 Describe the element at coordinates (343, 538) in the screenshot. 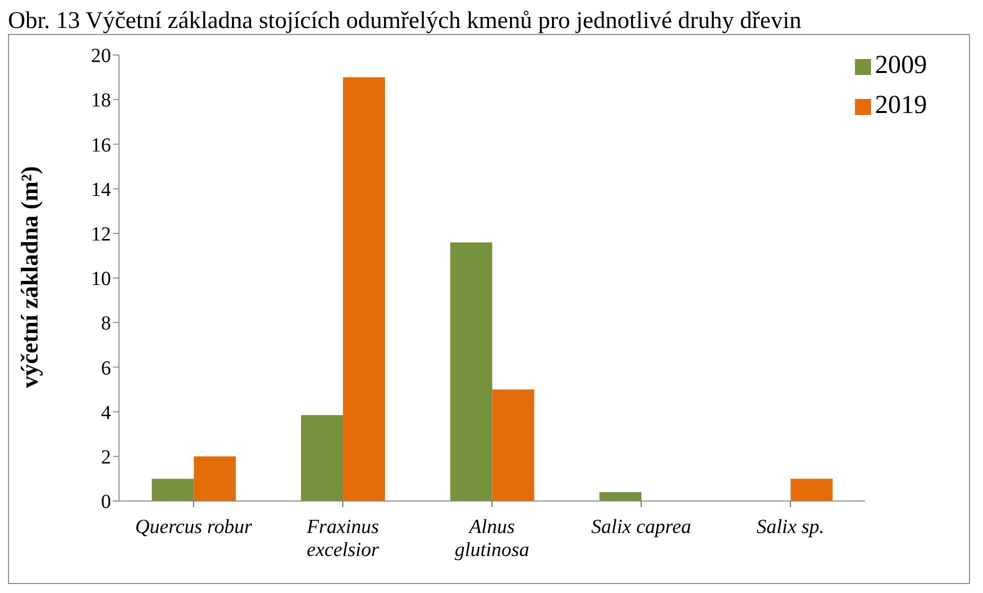

I see `x-tick-label: Fraxinus excelsior` at that location.